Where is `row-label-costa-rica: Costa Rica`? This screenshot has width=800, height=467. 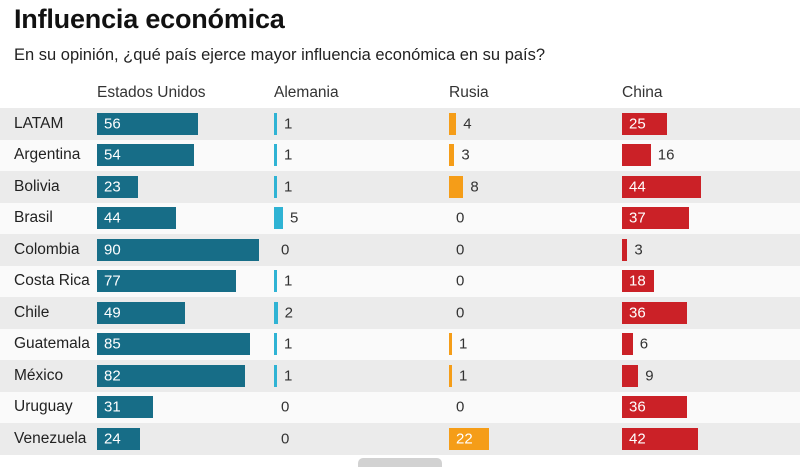 row-label-costa-rica: Costa Rica is located at coordinates (52, 281).